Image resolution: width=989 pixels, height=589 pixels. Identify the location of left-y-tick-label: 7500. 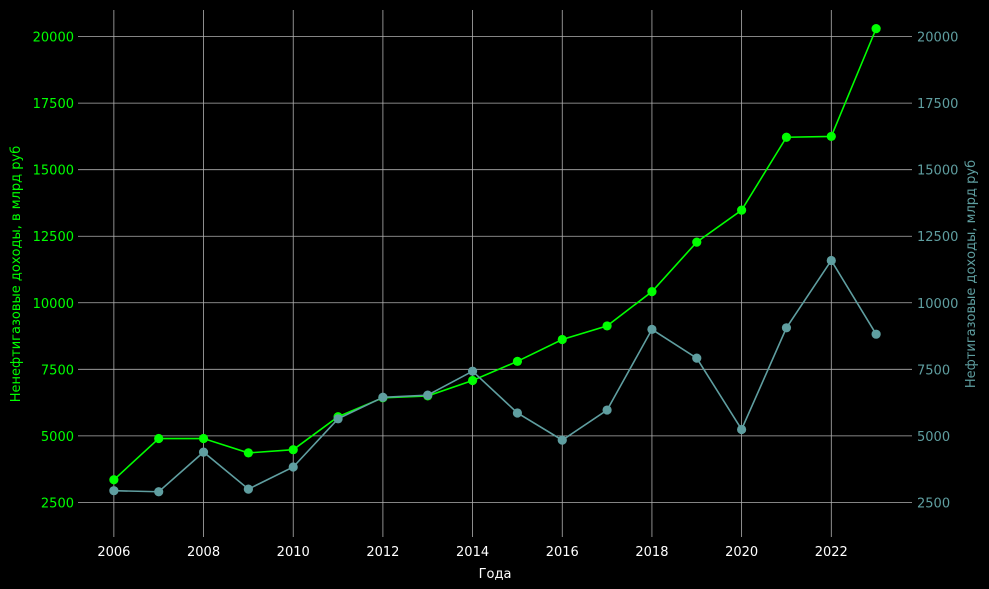
(57, 370).